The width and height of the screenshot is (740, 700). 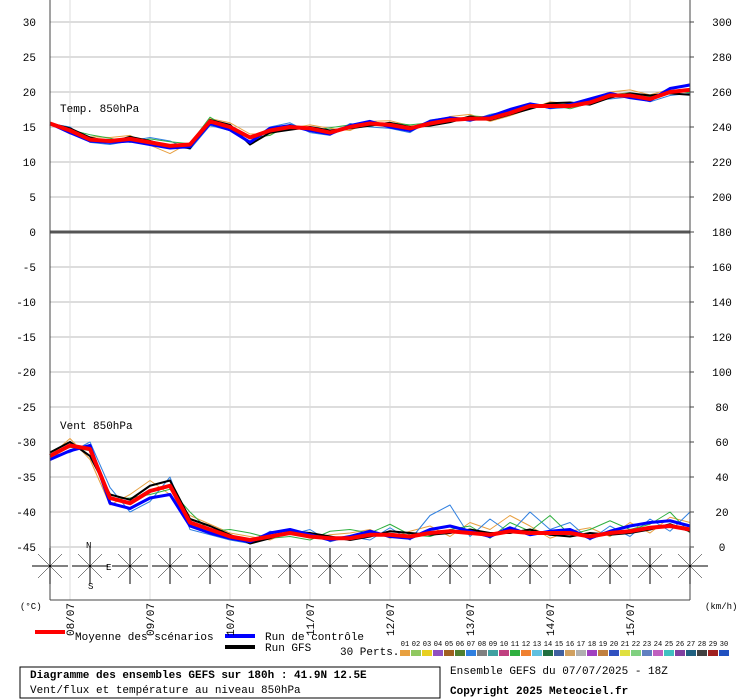 I want to click on y-tick-label: -10, so click(x=26, y=304).